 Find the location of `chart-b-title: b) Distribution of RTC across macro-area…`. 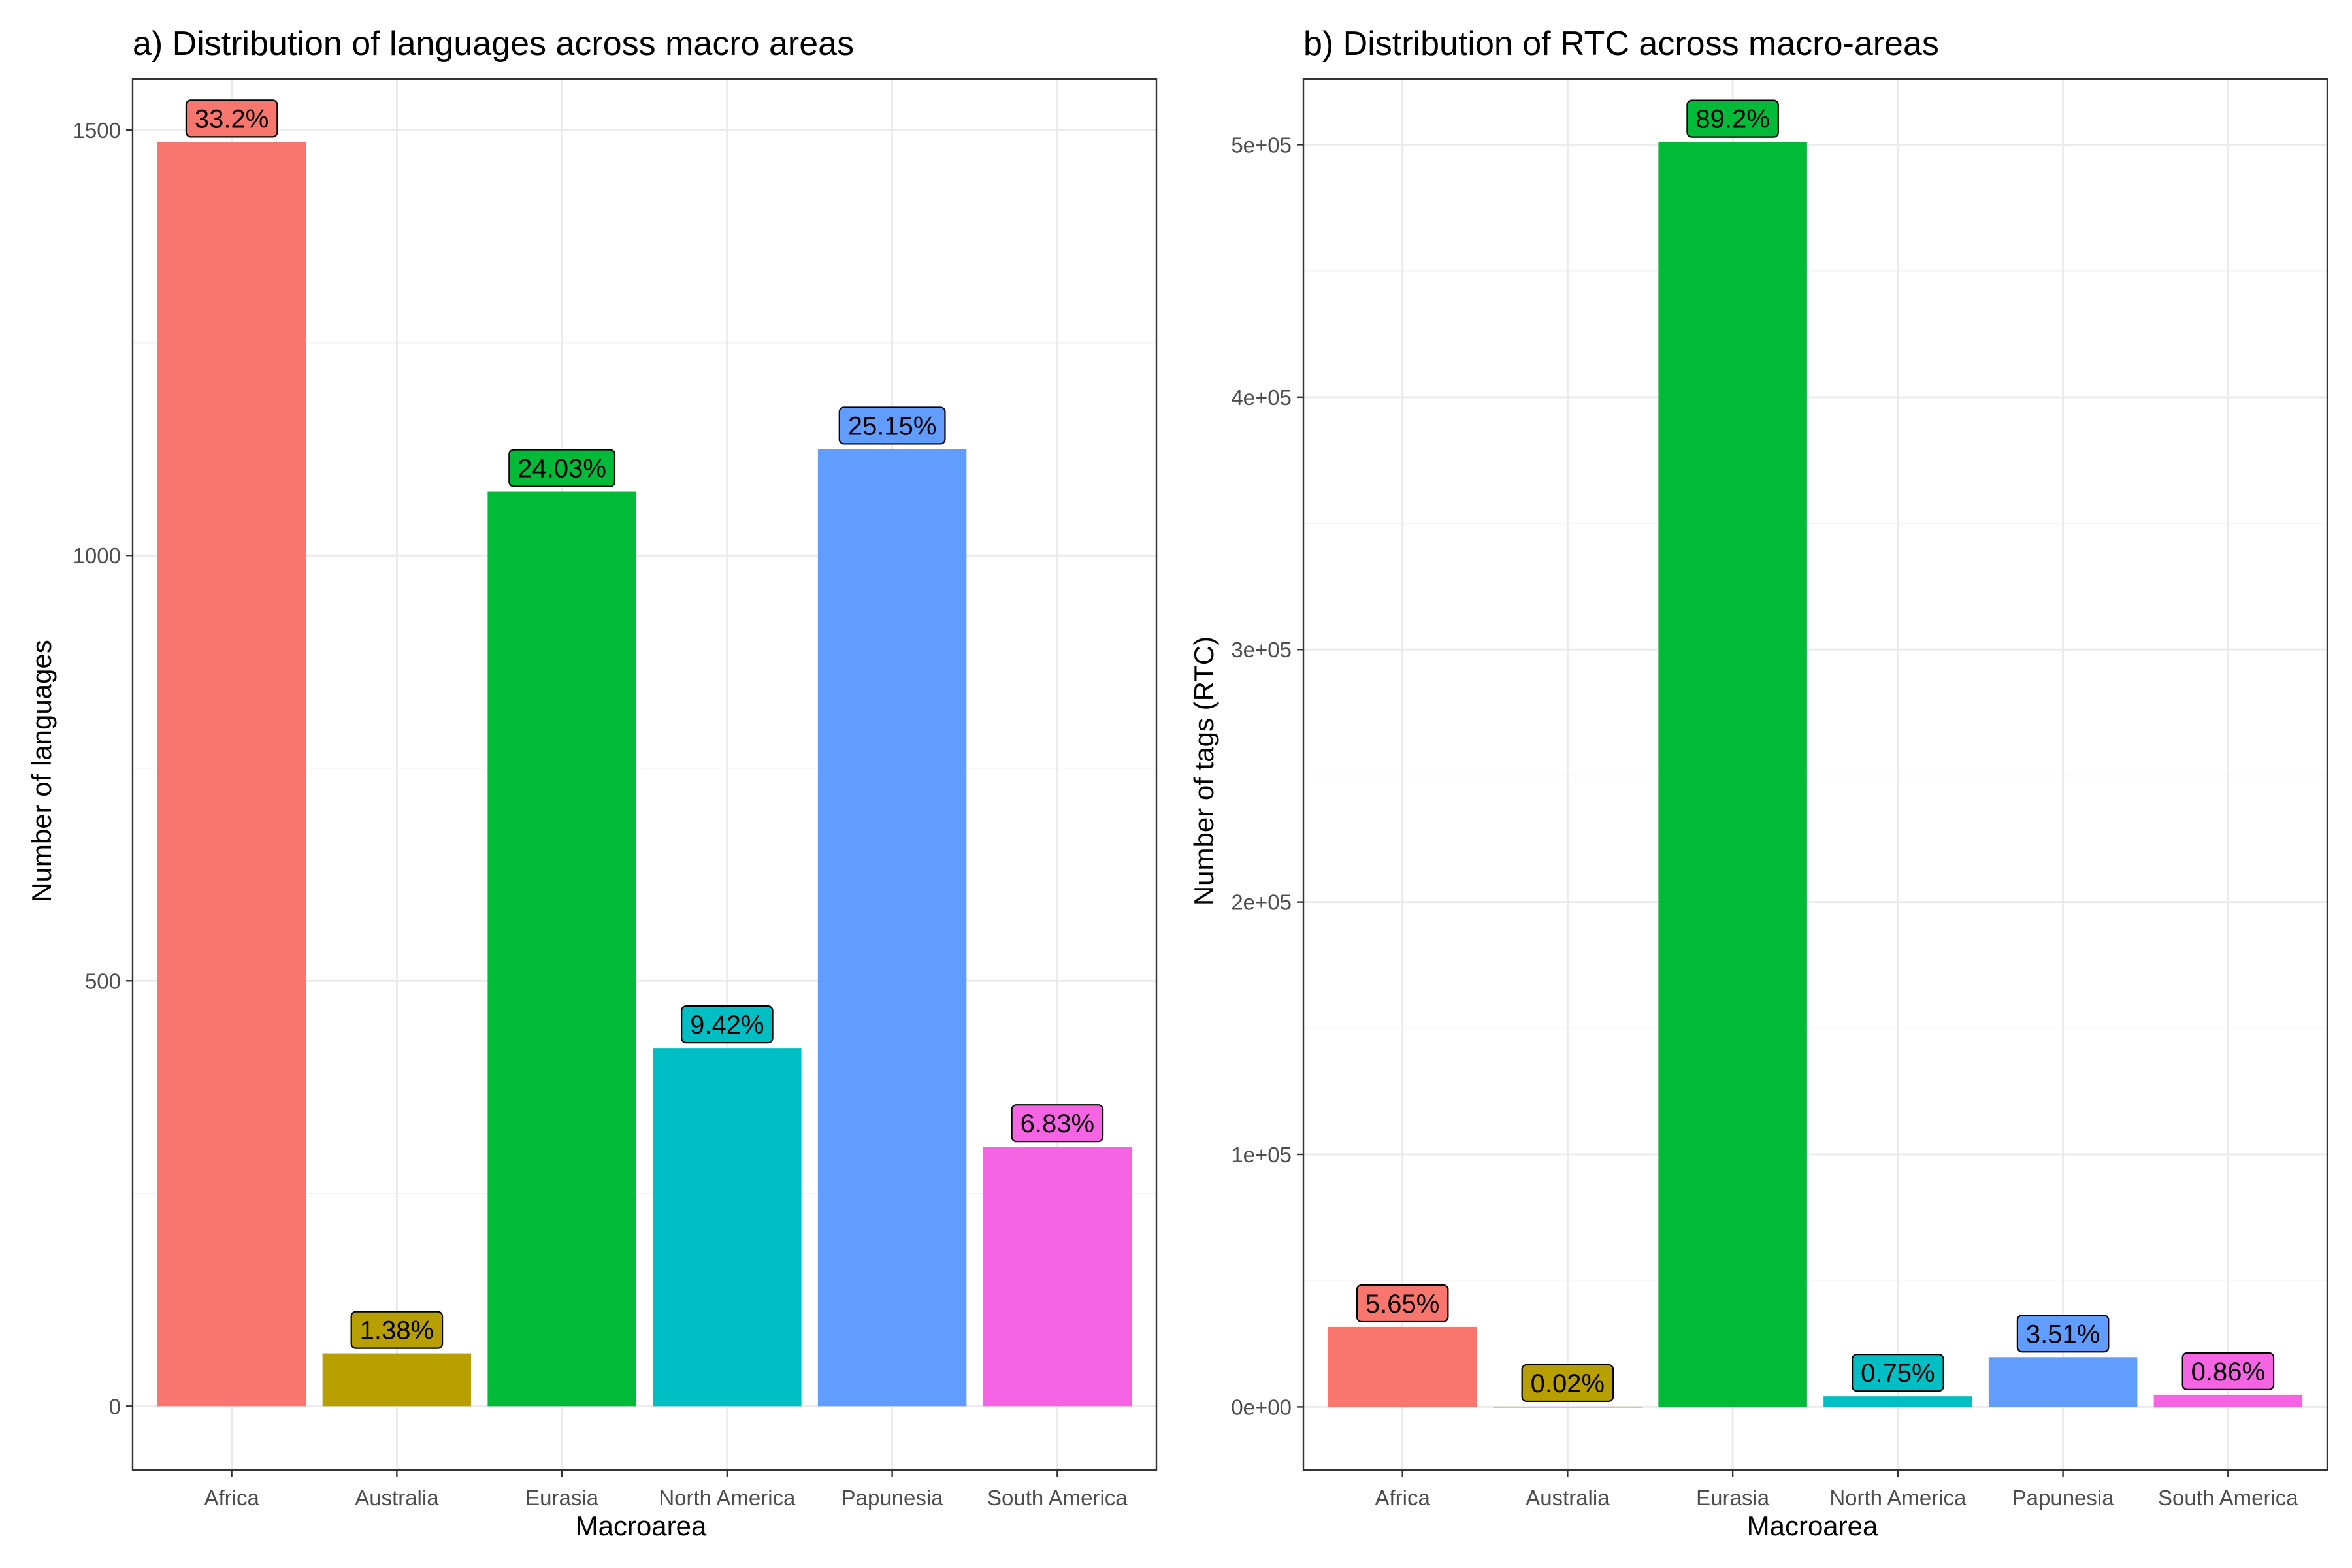

chart-b-title: b) Distribution of RTC across macro-area… is located at coordinates (1621, 44).